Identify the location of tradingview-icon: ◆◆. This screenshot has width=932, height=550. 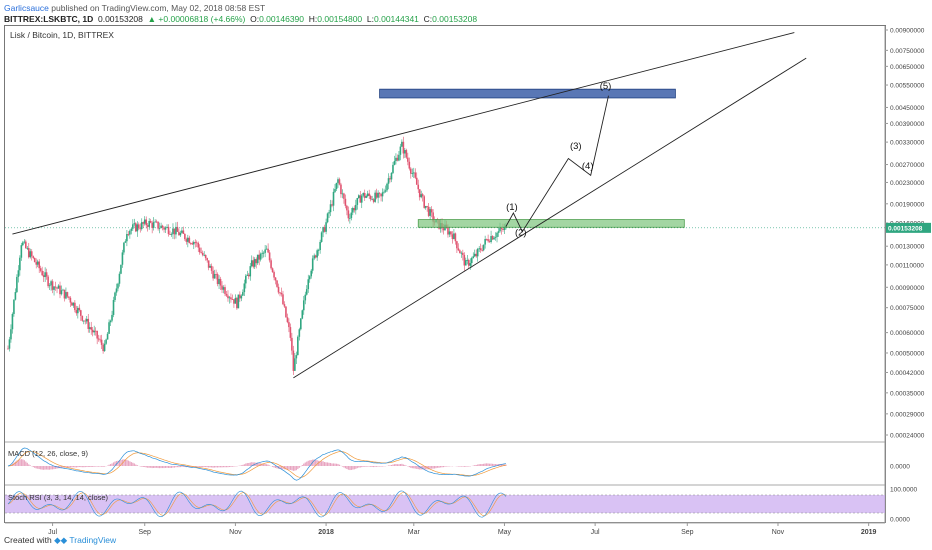
(61, 540).